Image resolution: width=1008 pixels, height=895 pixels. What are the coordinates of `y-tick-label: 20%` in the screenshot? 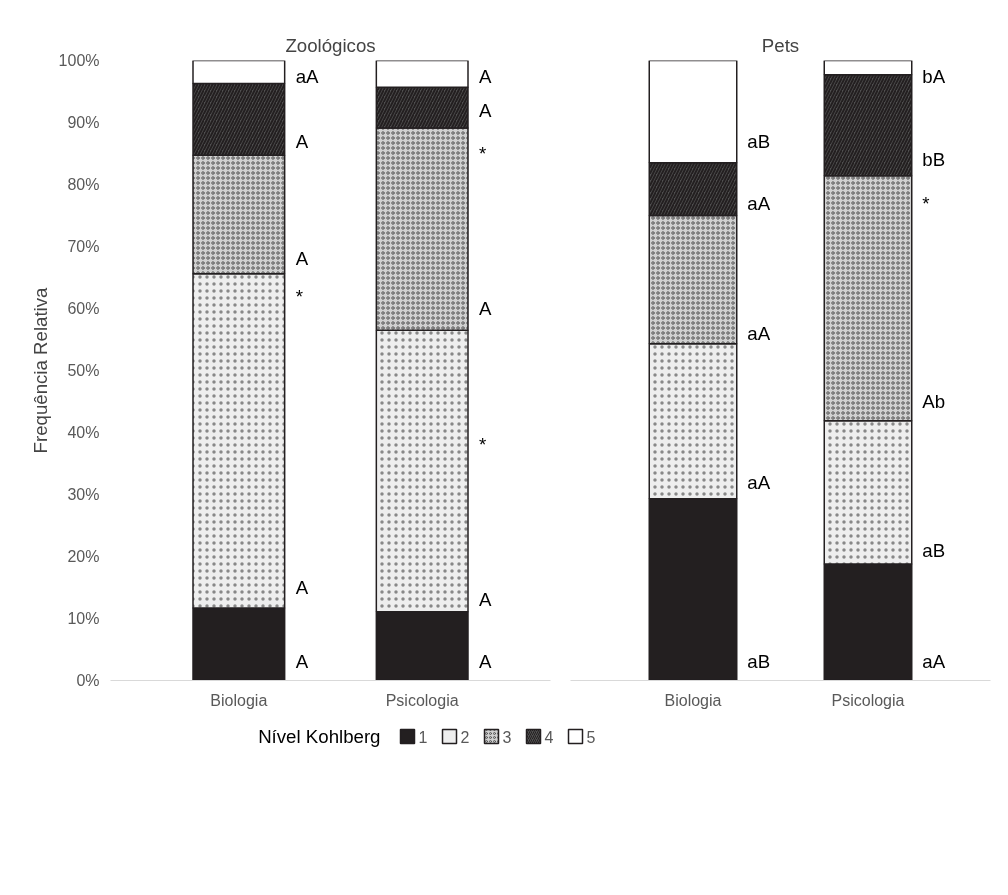 It's located at (83, 556).